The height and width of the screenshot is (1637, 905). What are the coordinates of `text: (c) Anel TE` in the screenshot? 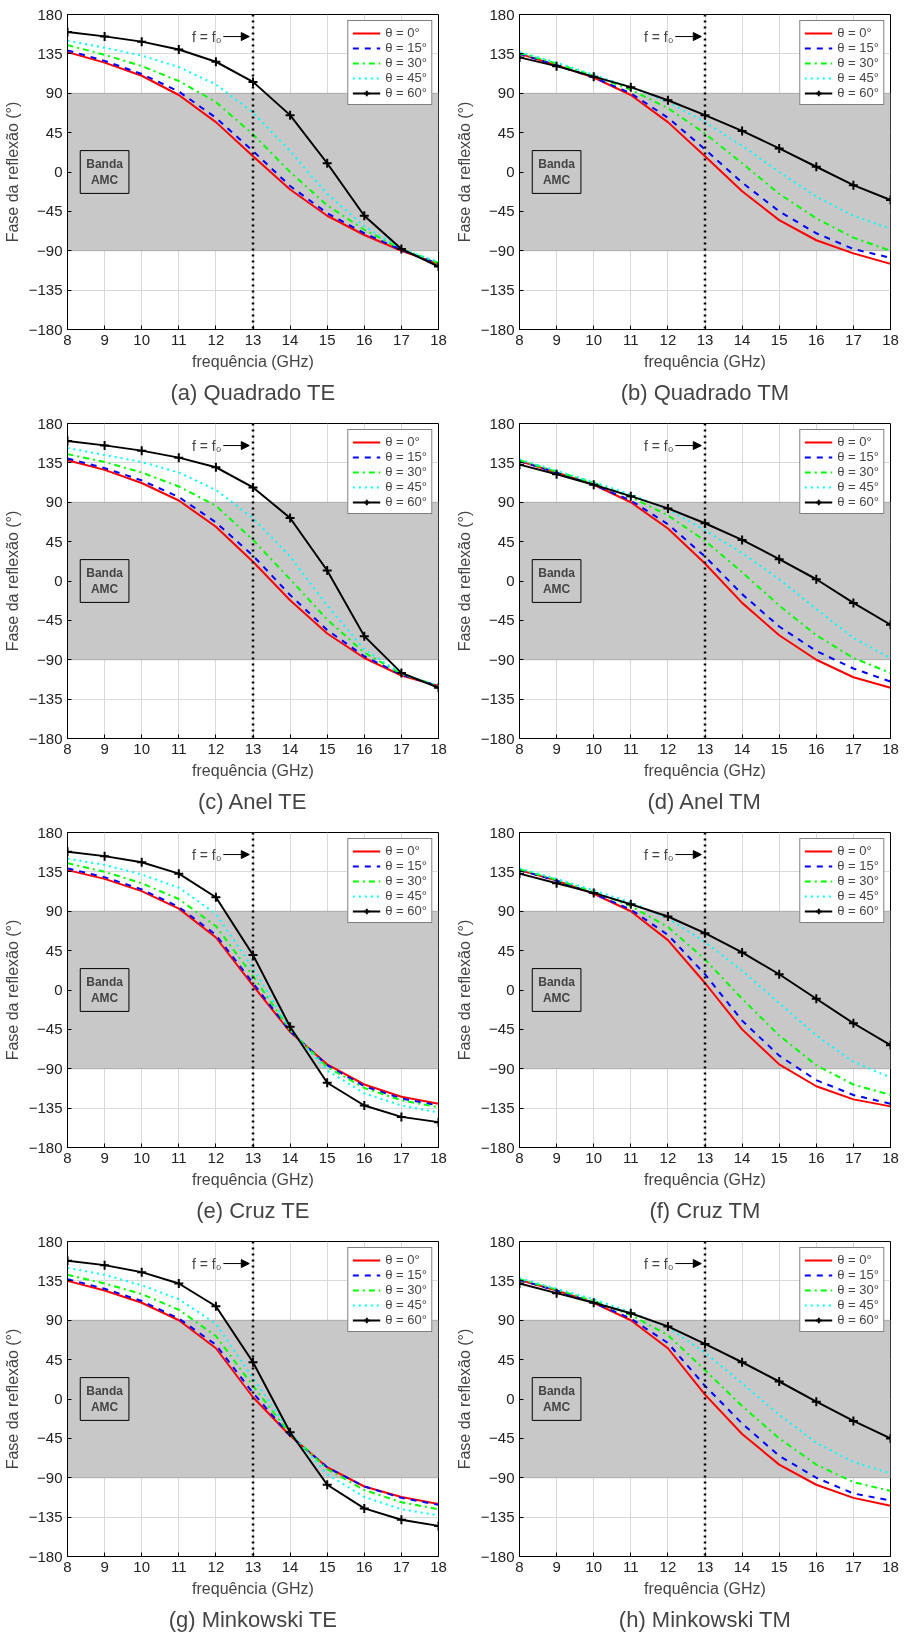 It's located at (252, 801).